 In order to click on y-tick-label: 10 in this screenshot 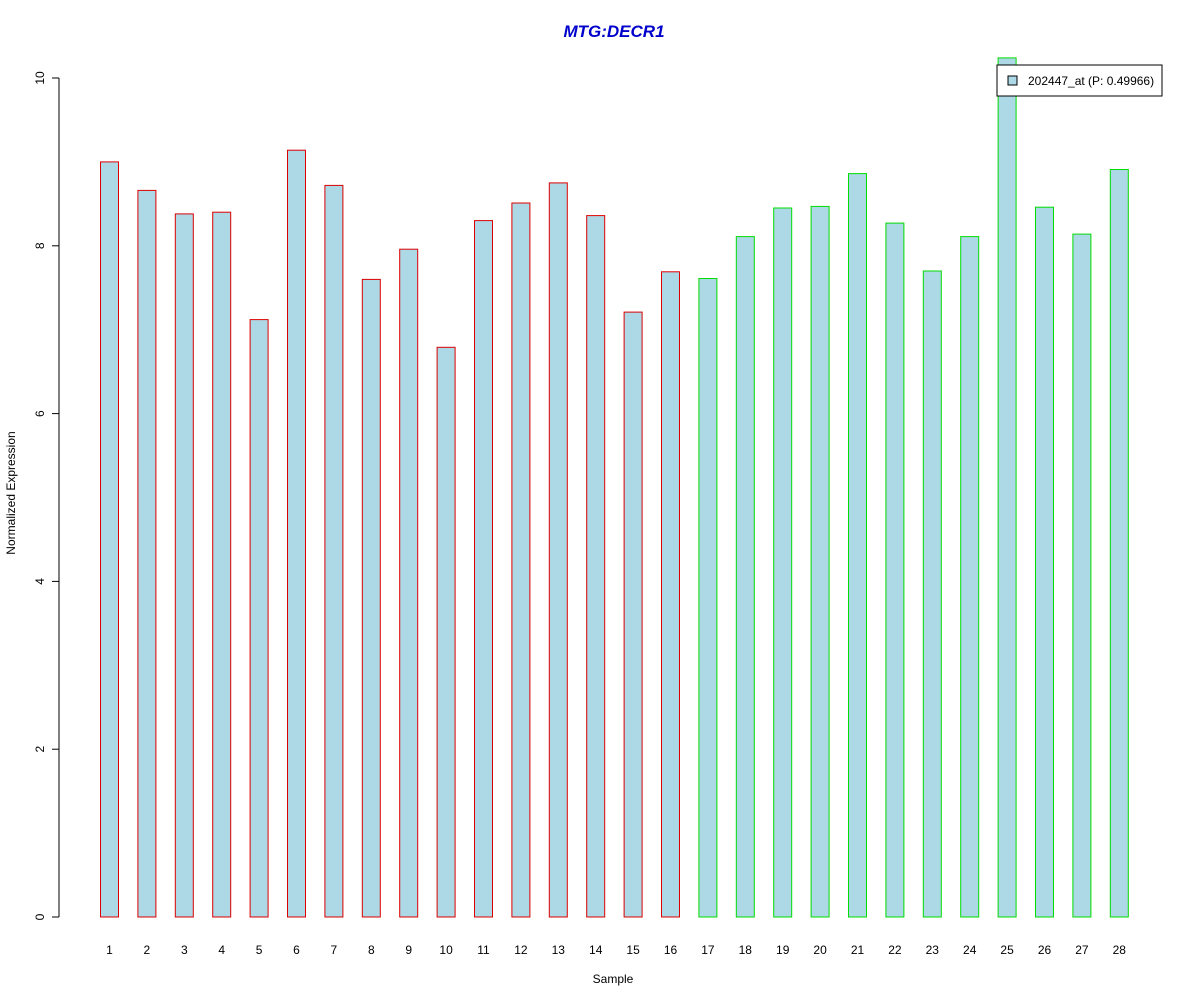, I will do `click(40, 78)`.